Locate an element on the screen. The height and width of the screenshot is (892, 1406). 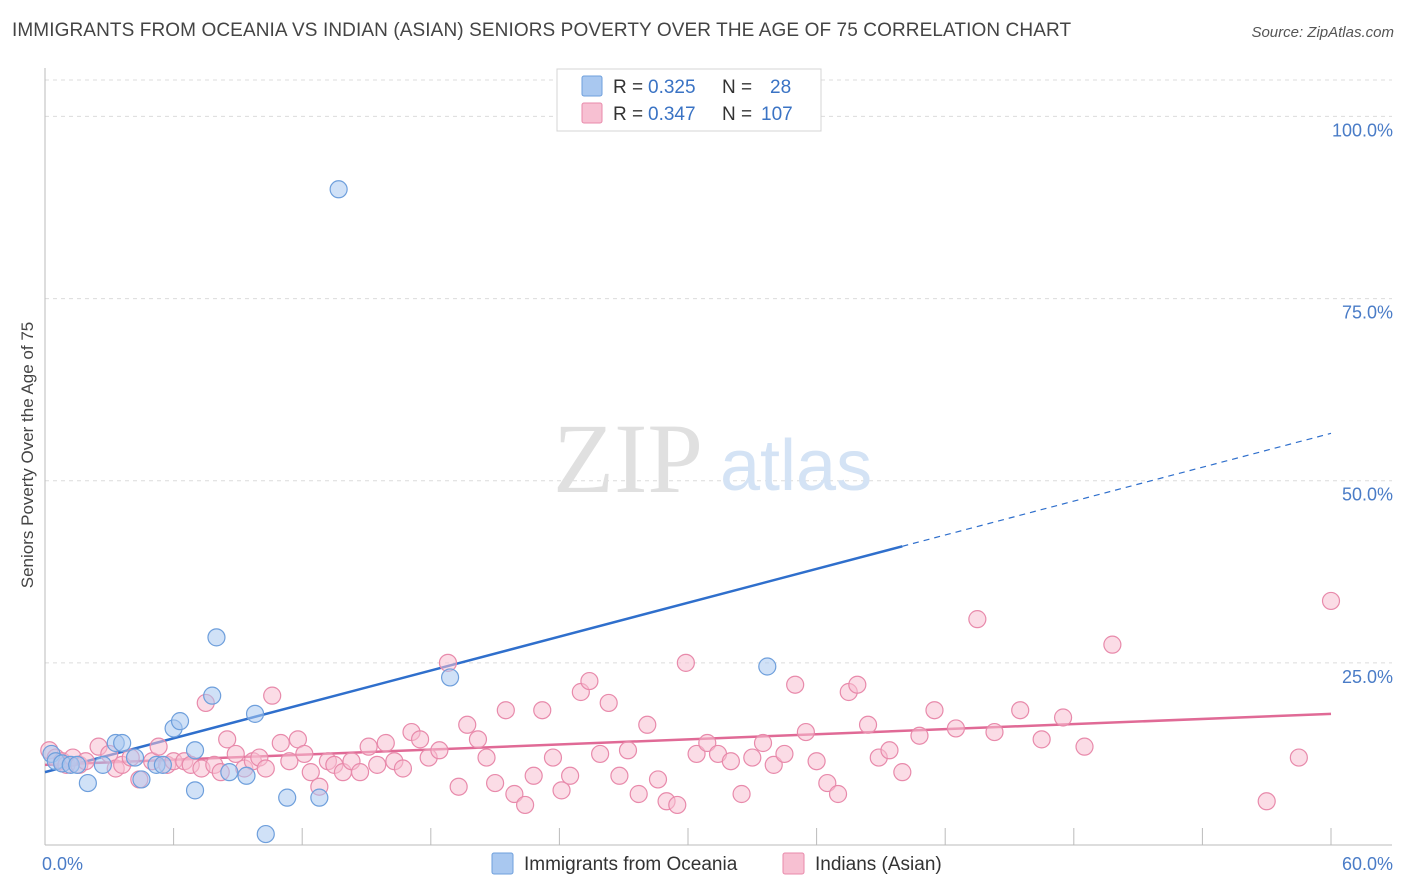
legend-n-value: 28 is located at coordinates (780, 87).